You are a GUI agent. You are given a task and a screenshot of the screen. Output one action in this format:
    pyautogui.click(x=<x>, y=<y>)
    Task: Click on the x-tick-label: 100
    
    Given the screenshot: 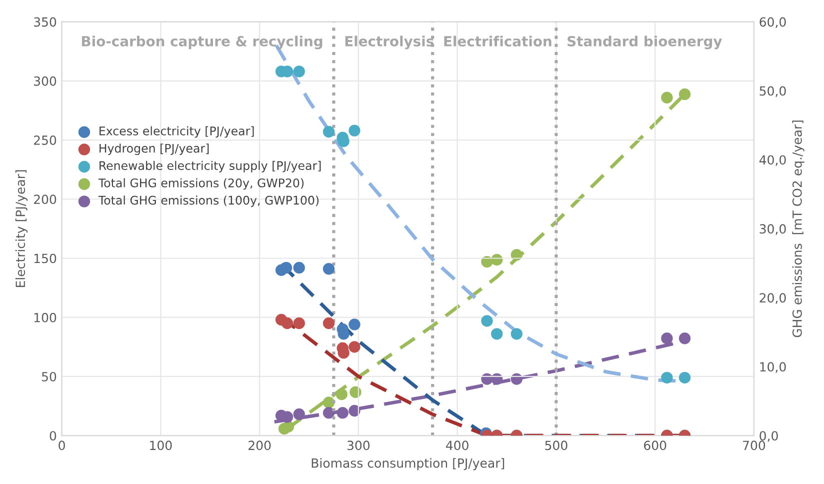 What is the action you would take?
    pyautogui.click(x=161, y=445)
    